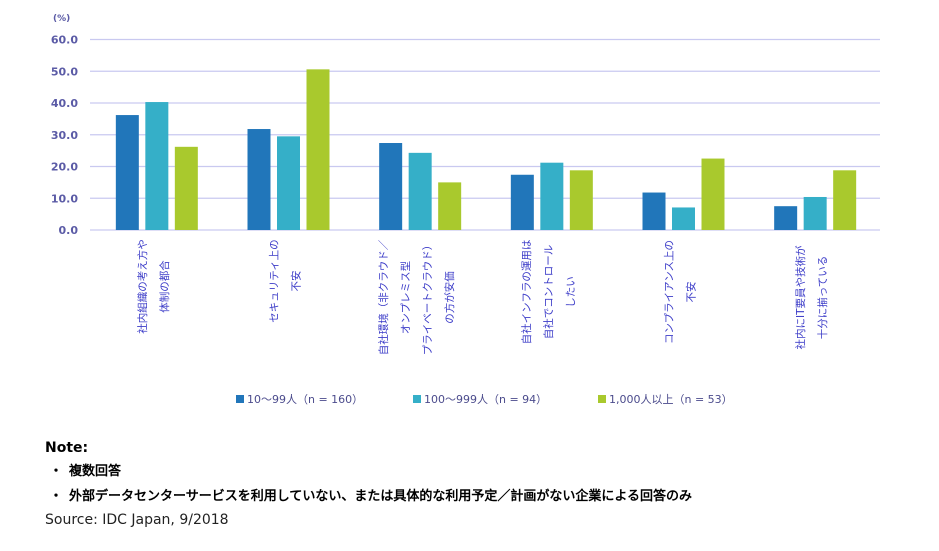 This screenshot has width=939, height=551. Describe the element at coordinates (95, 471) in the screenshot. I see `note-text: 複数回答` at that location.